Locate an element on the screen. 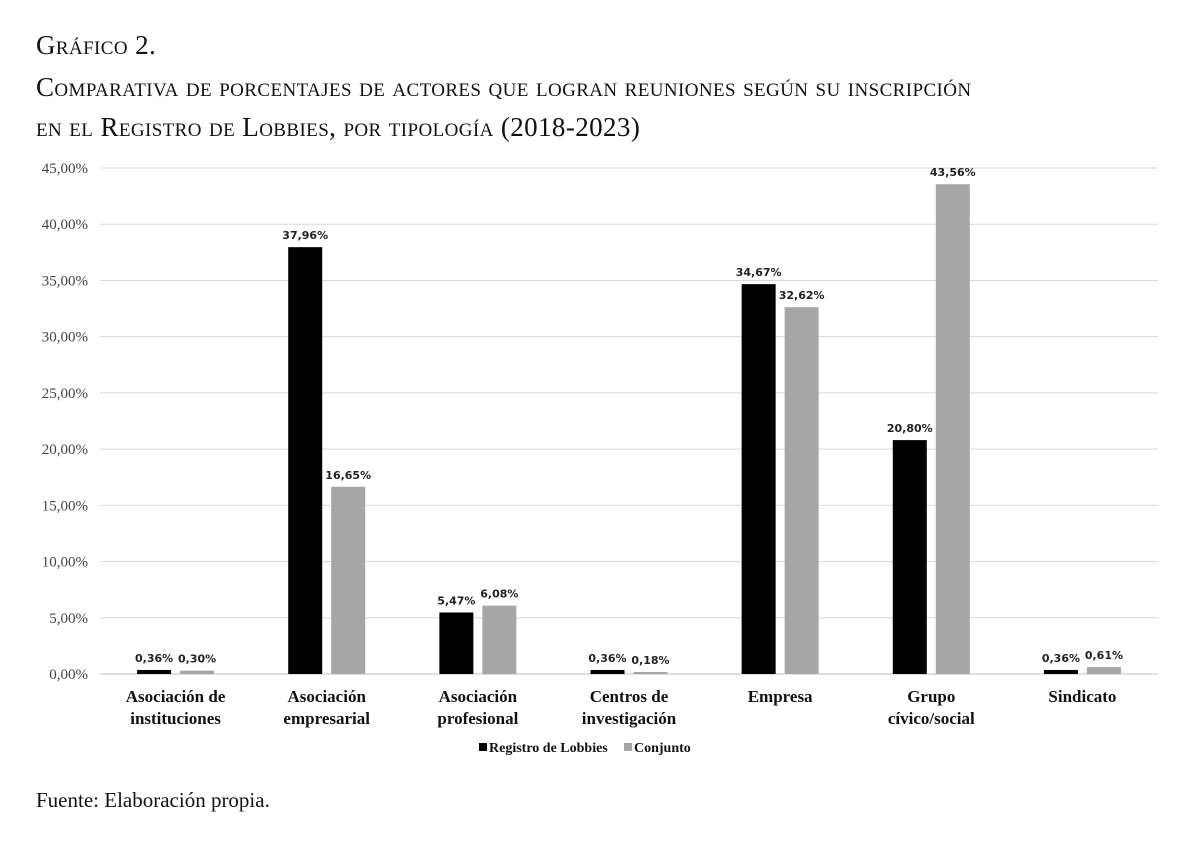  data-label: 0,61% is located at coordinates (1104, 655).